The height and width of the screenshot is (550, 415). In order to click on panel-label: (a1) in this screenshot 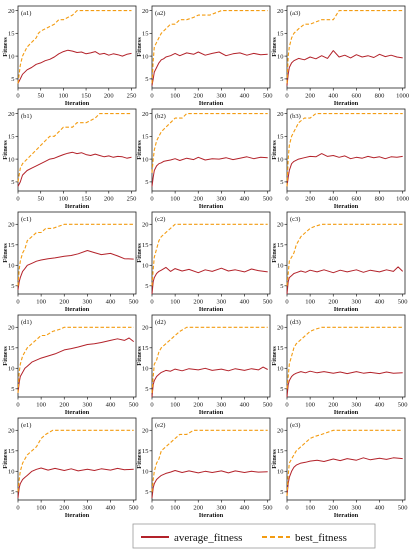, I will do `click(26, 13)`.